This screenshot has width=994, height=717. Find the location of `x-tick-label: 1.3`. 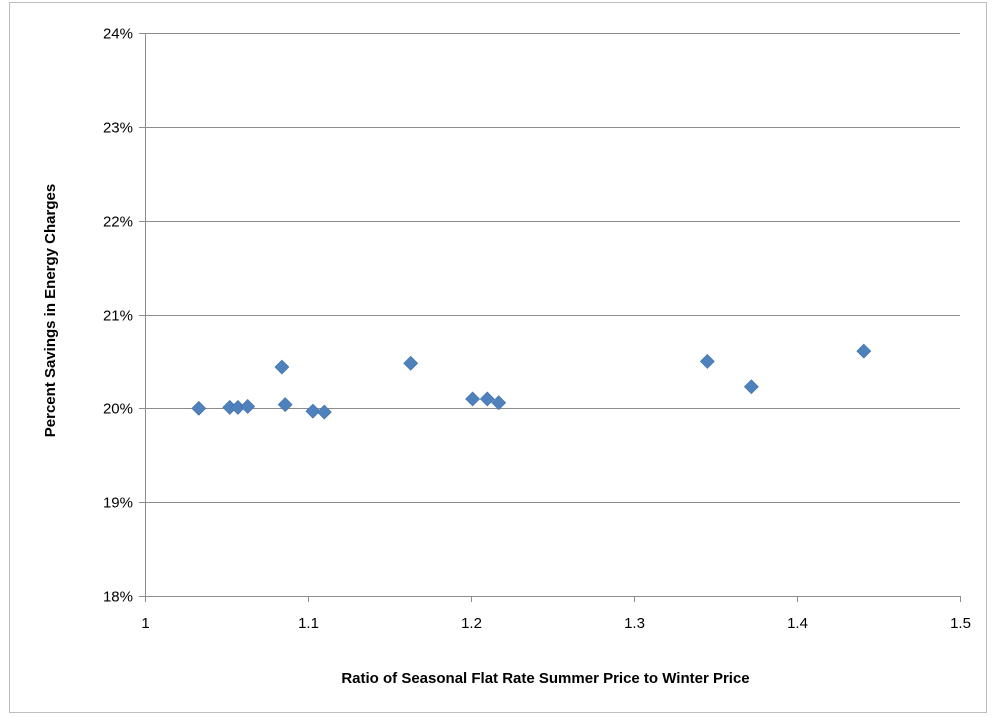

x-tick-label: 1.3 is located at coordinates (634, 623).